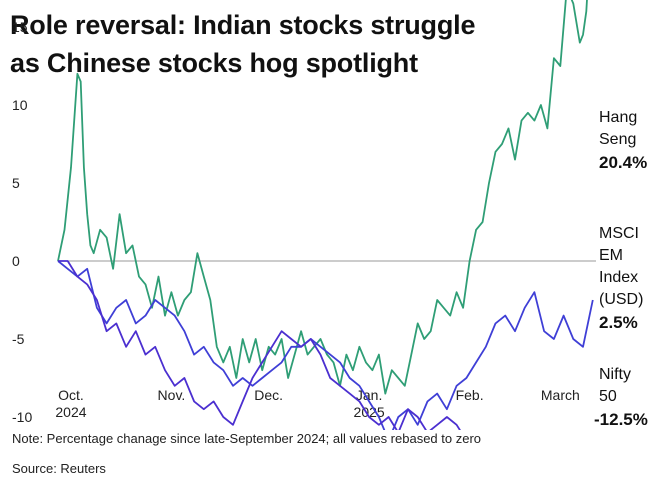 The width and height of the screenshot is (667, 486). What do you see at coordinates (18, 339) in the screenshot?
I see `y-tick-label: -5` at bounding box center [18, 339].